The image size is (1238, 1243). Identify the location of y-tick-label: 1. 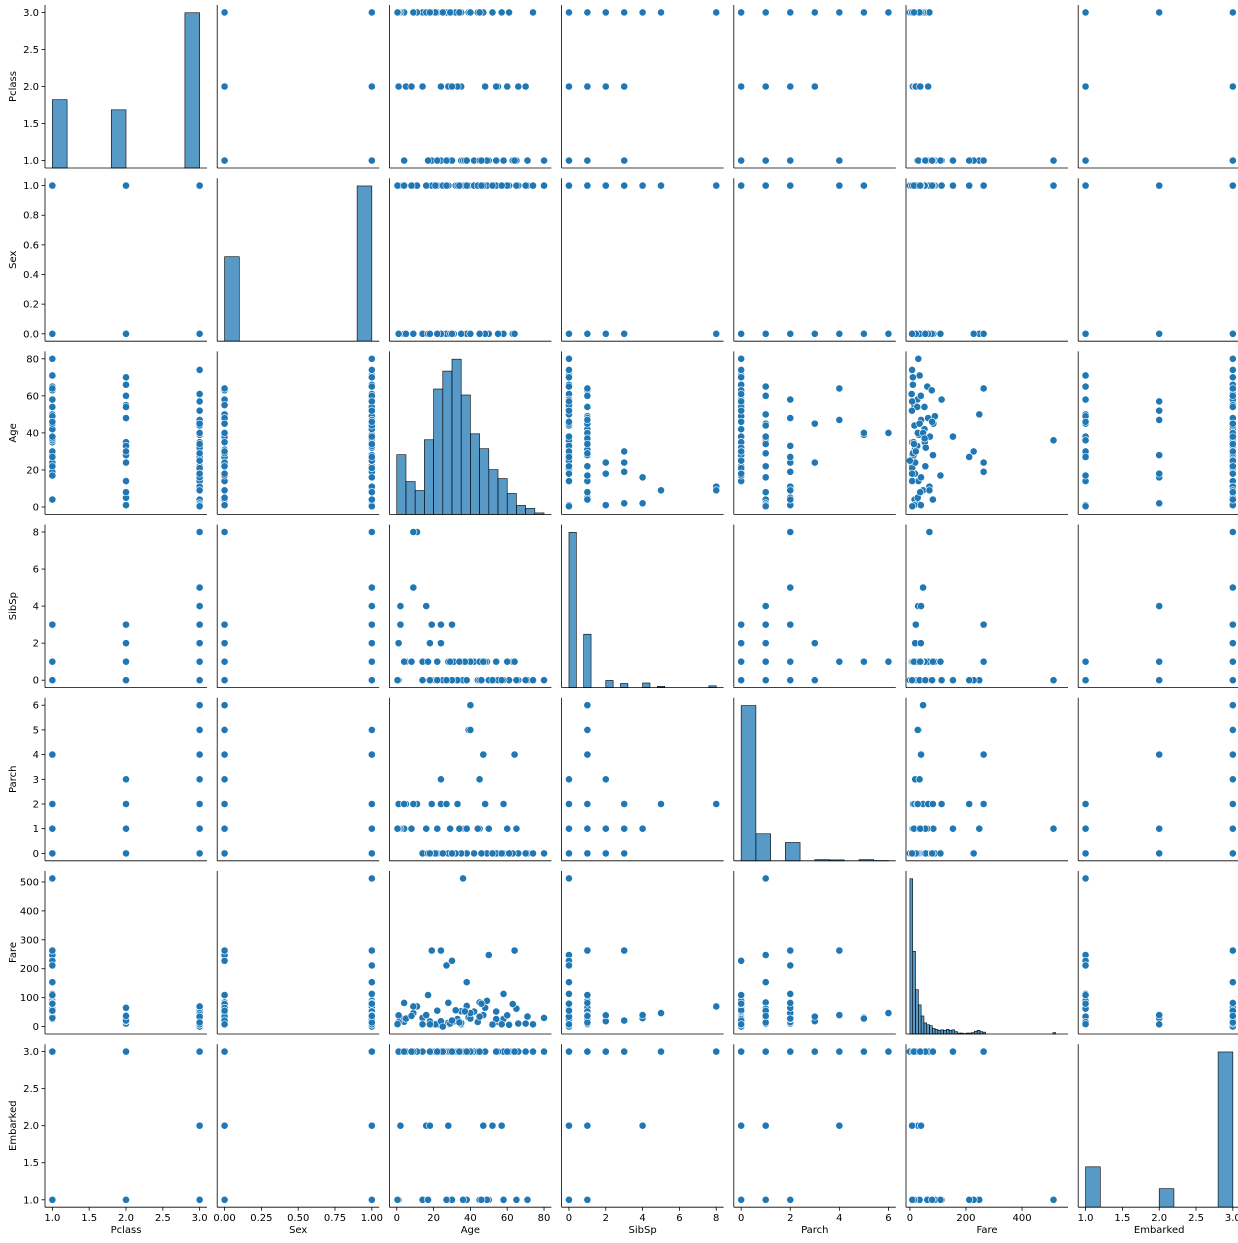
(36, 829).